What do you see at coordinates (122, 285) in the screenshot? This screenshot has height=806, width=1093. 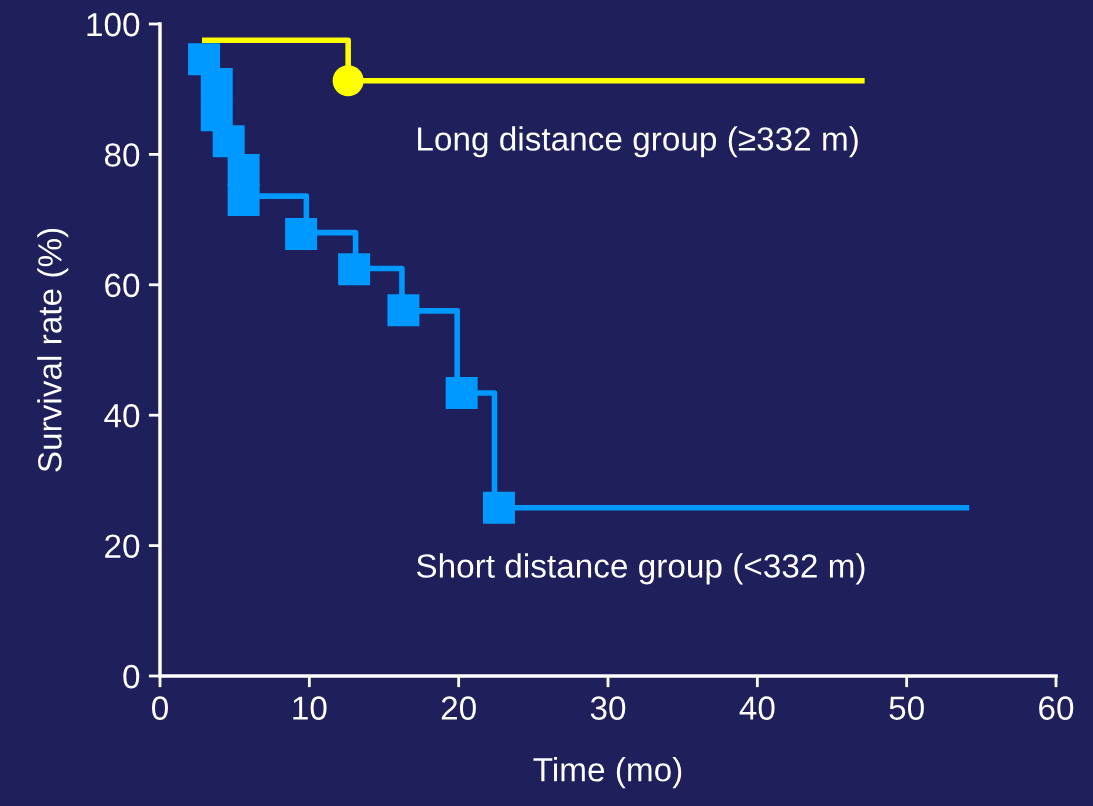 I see `y-tick-label: 60` at bounding box center [122, 285].